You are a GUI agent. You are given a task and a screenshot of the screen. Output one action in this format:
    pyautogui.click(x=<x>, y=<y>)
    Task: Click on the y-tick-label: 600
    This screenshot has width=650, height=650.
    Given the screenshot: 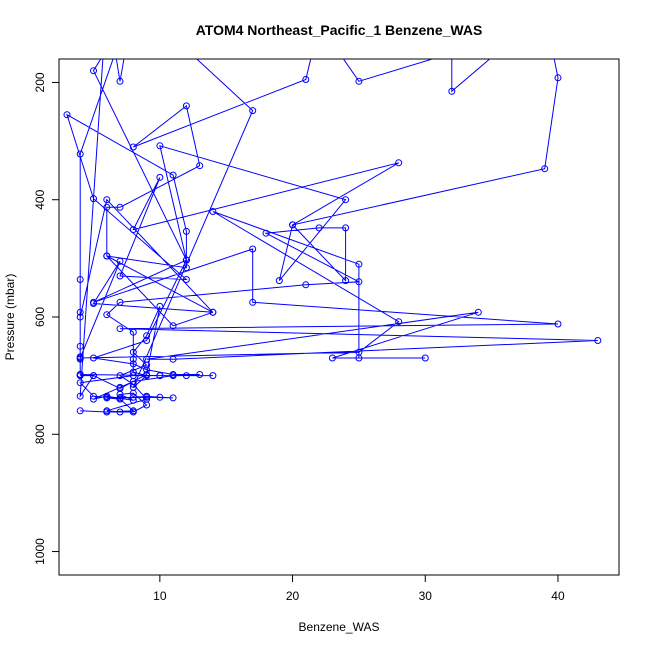 What is the action you would take?
    pyautogui.click(x=40, y=317)
    